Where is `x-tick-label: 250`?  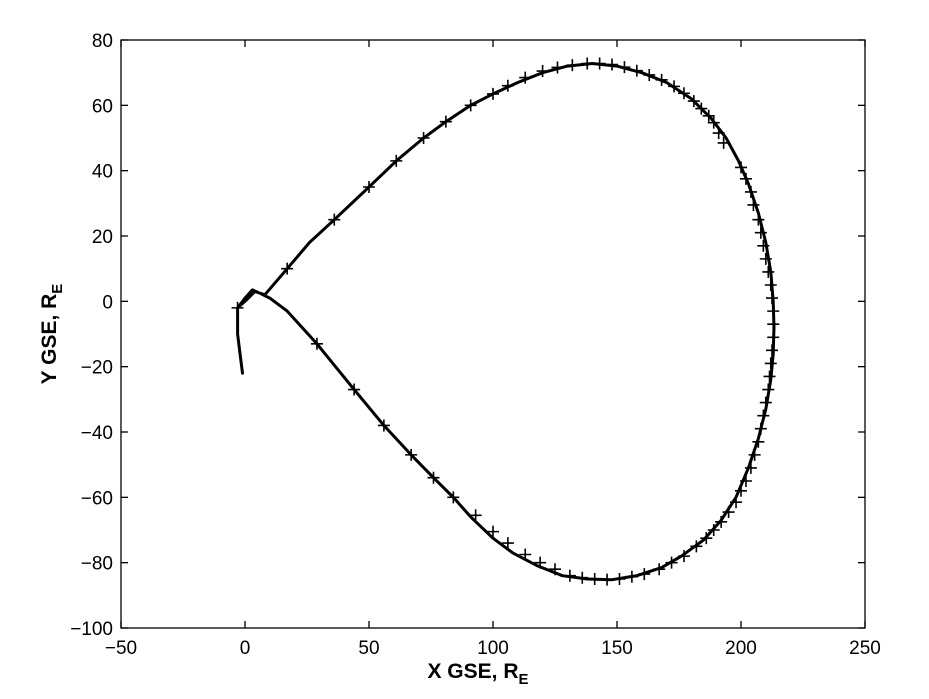
x-tick-label: 250 is located at coordinates (865, 648).